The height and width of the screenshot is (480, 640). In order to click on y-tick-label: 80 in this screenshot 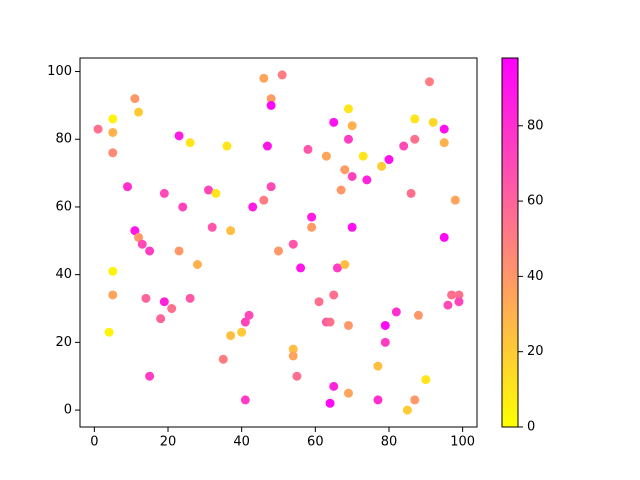, I will do `click(63, 139)`.